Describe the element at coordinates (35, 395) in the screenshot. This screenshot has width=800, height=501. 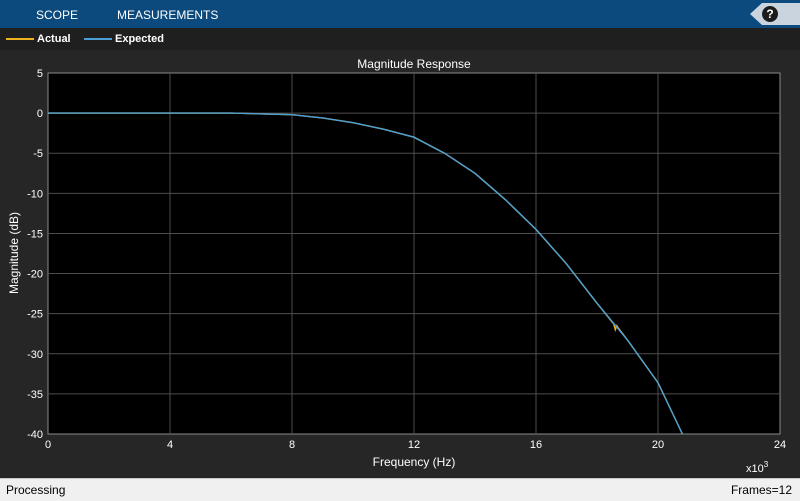
I see `y-tick-label: -35` at that location.